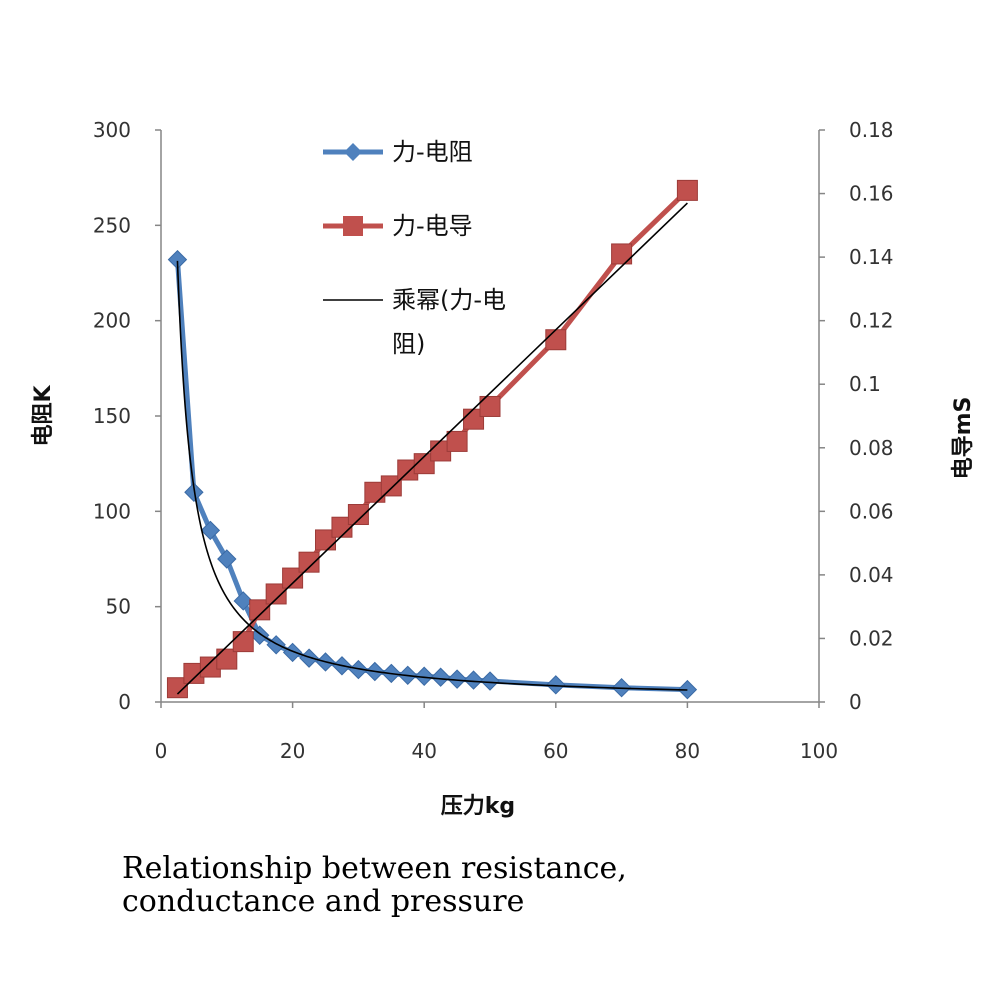  Describe the element at coordinates (374, 868) in the screenshot. I see `caption-line-1: Relationship between resistance,` at that location.